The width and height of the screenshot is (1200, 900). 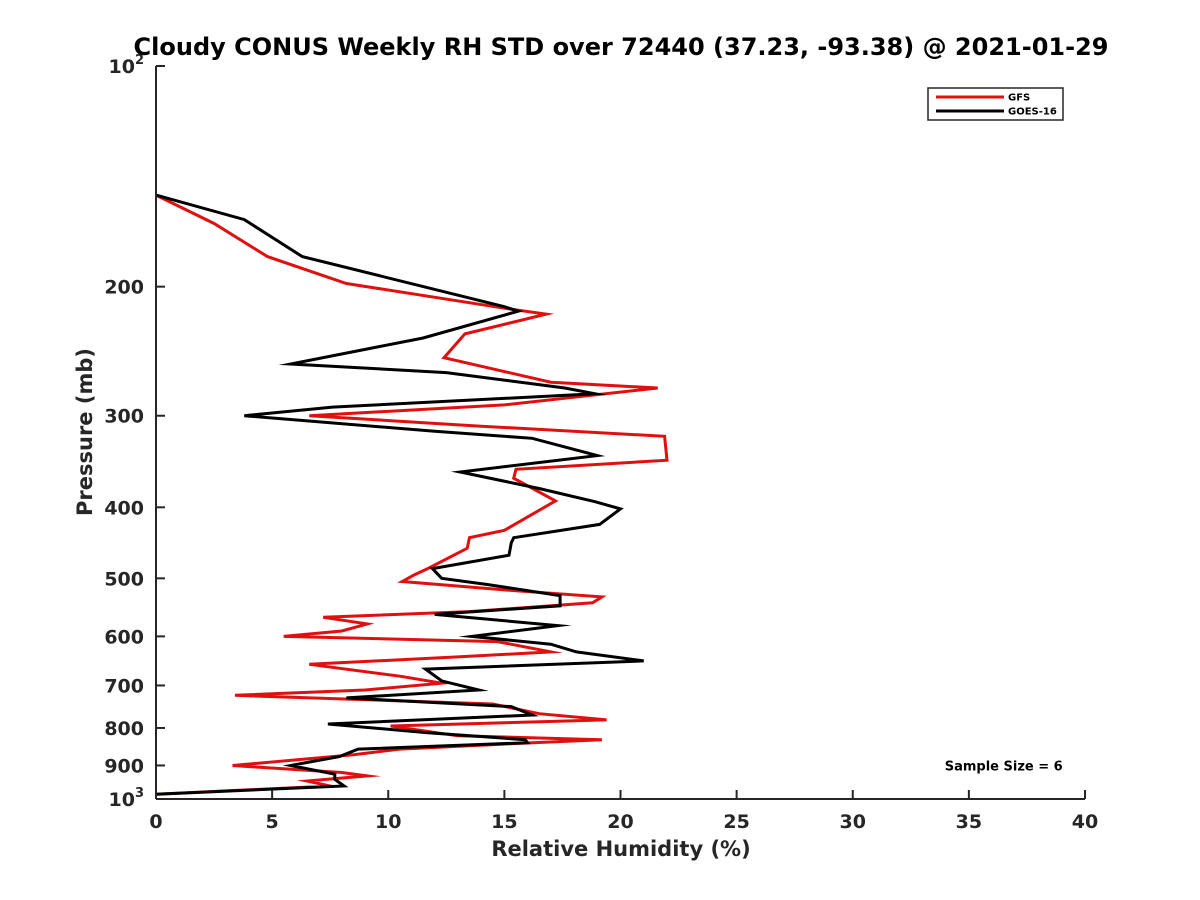 I want to click on x-tick-label: 20, so click(x=620, y=822).